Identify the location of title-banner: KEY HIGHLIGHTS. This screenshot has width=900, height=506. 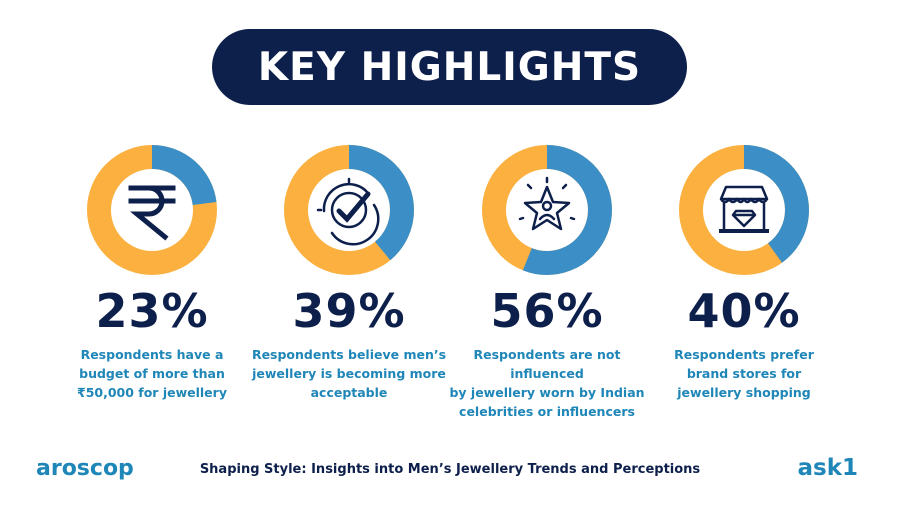
(449, 67).